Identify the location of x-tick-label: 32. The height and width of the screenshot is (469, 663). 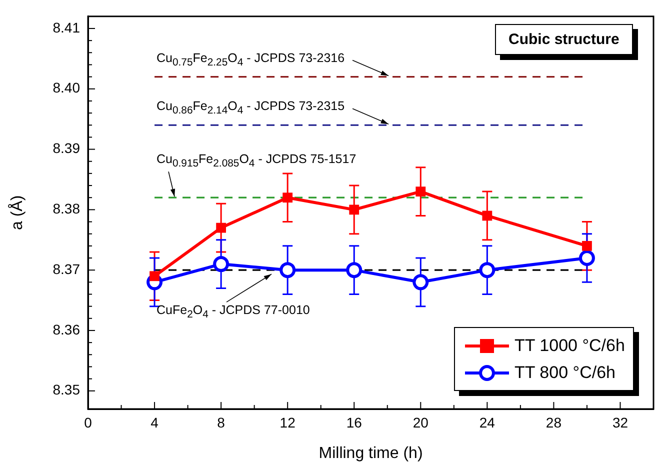
(620, 422).